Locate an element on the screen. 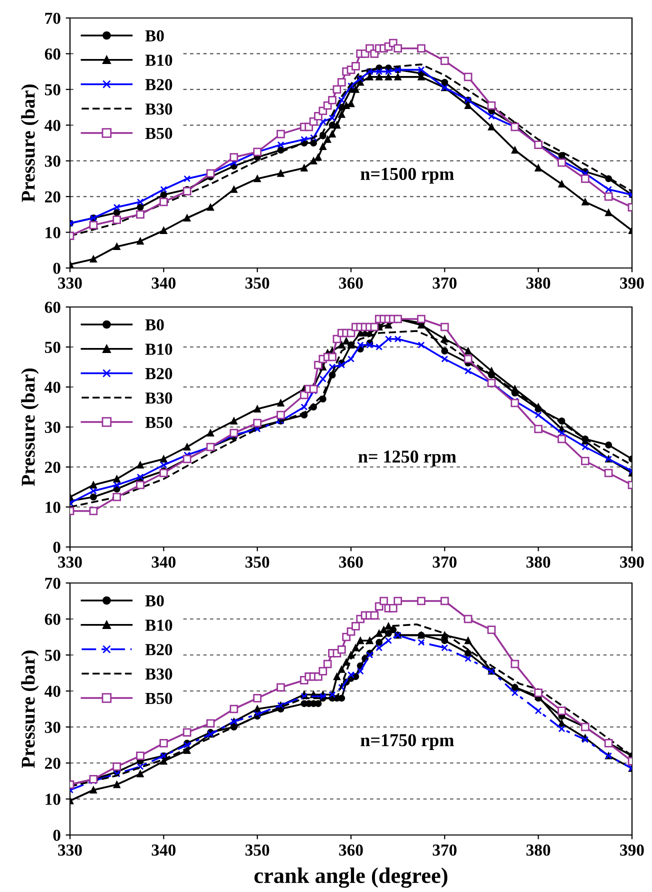 Image resolution: width=652 pixels, height=892 pixels. annotation: n=1750 rpm is located at coordinates (407, 742).